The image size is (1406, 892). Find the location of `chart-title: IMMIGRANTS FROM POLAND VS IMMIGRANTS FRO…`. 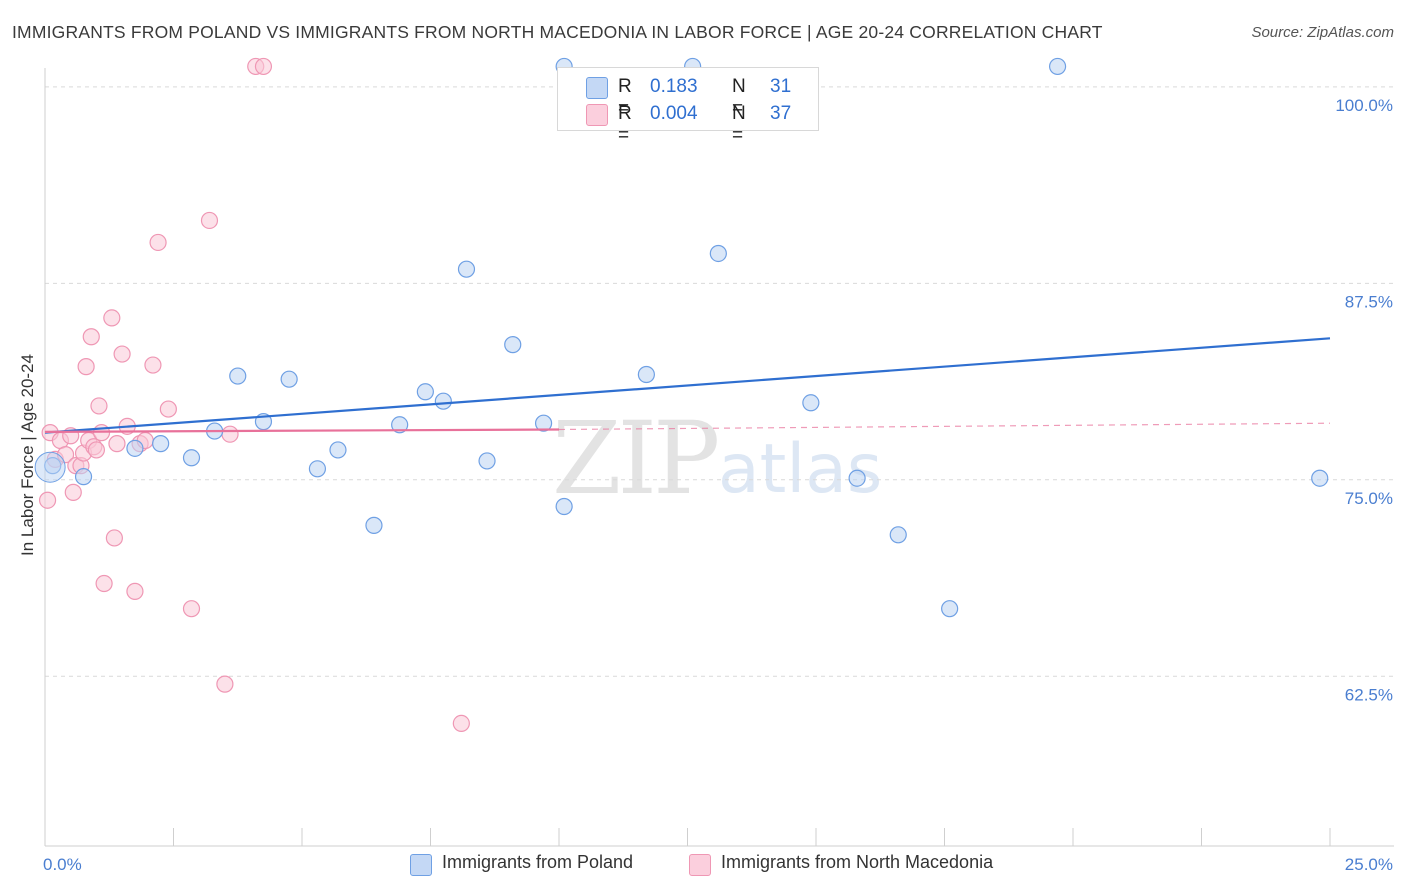

chart-title: IMMIGRANTS FROM POLAND VS IMMIGRANTS FRO… is located at coordinates (557, 32).